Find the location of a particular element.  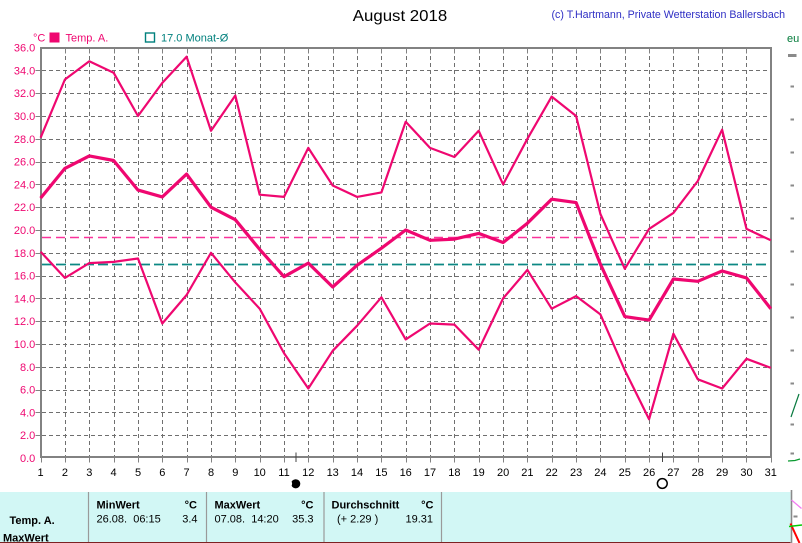

svg-text: 29 is located at coordinates (722, 473).